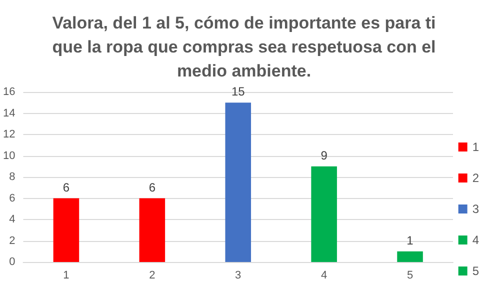 This screenshot has width=488, height=285. I want to click on legend-label: 4, so click(476, 240).